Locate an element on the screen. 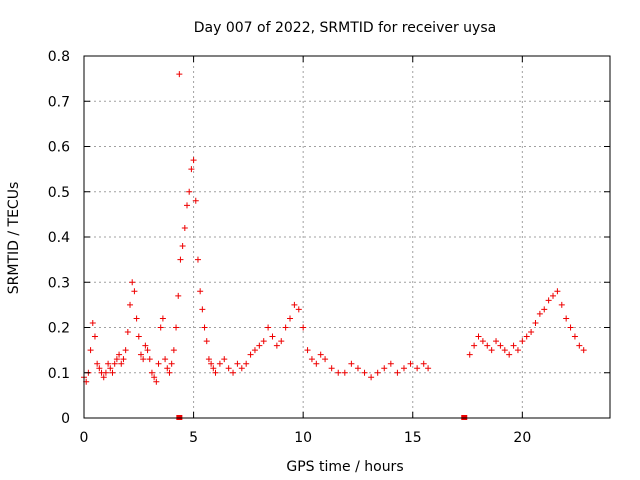 This screenshot has width=640, height=480. y-tick-label: 0.2 is located at coordinates (59, 329).